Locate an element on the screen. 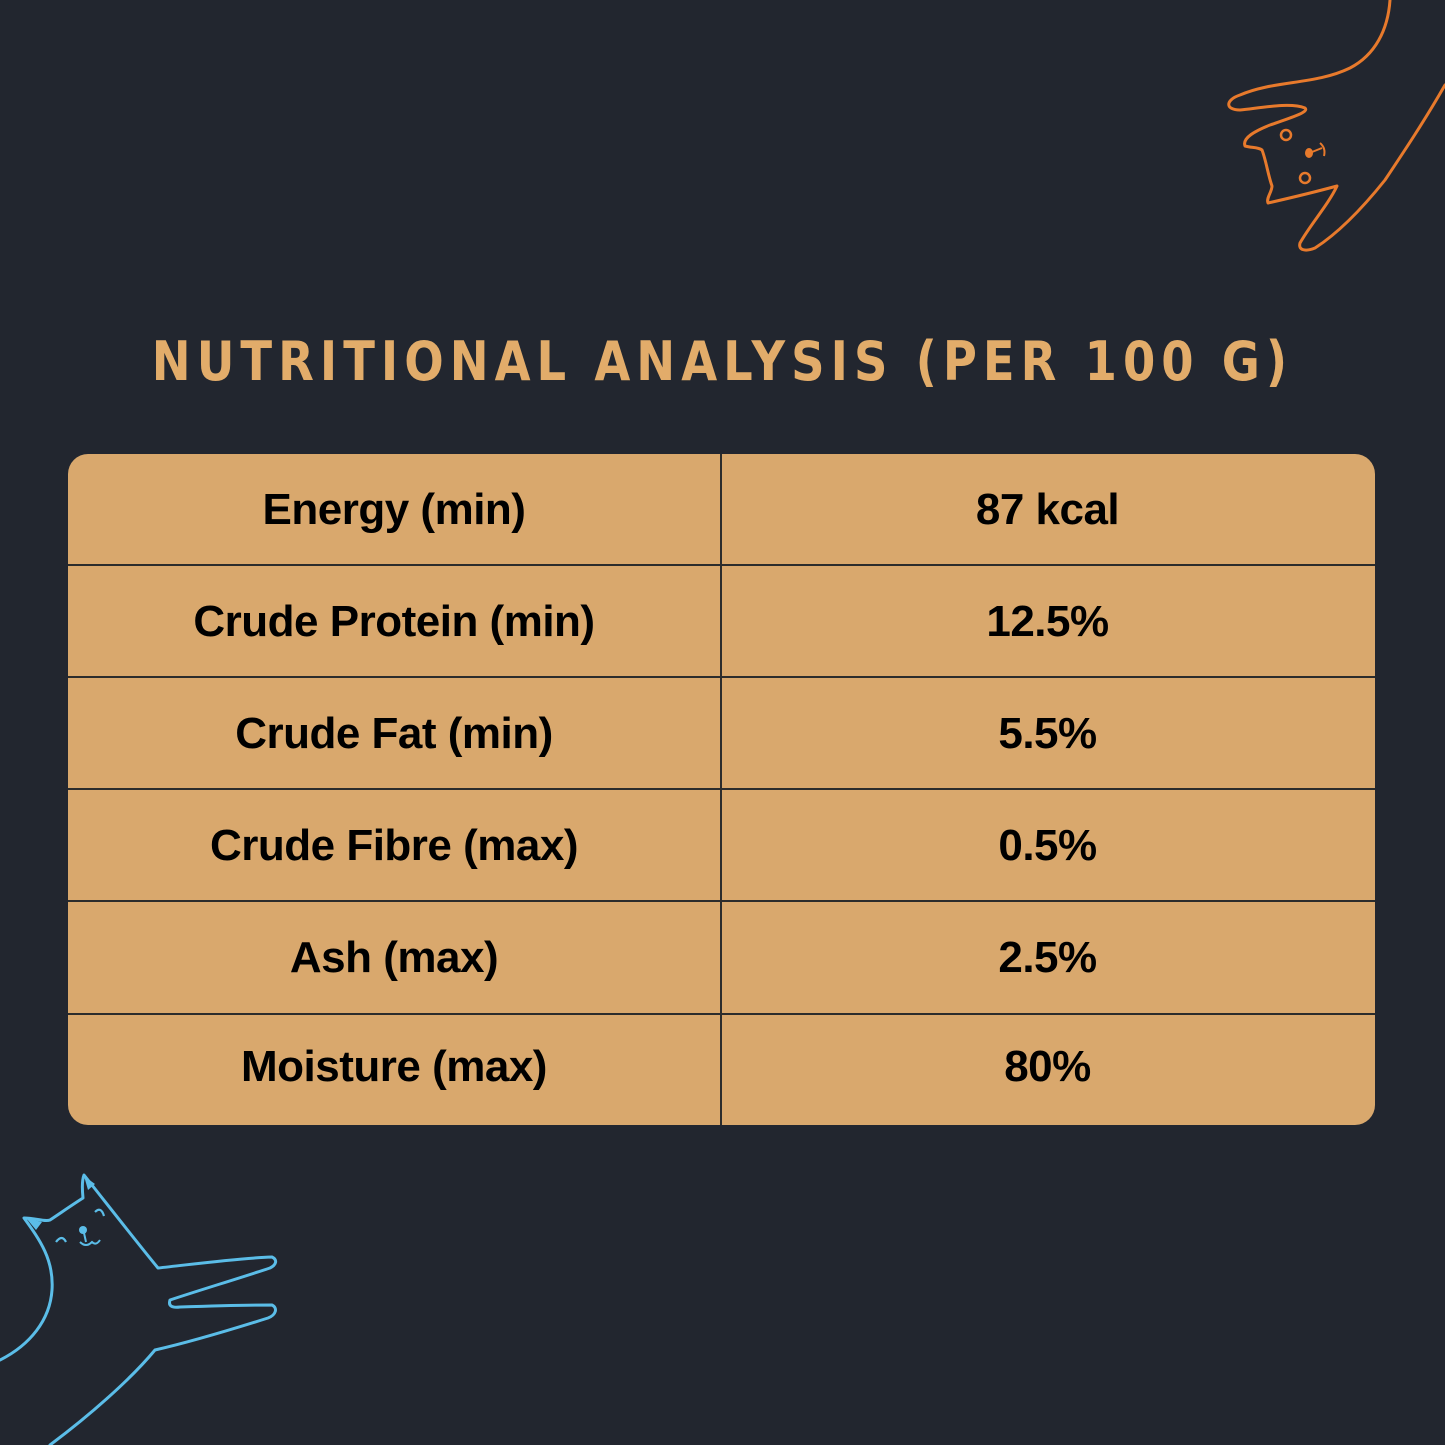 This screenshot has width=1445, height=1445. table-row: Ash (max) 2.5% is located at coordinates (721, 958).